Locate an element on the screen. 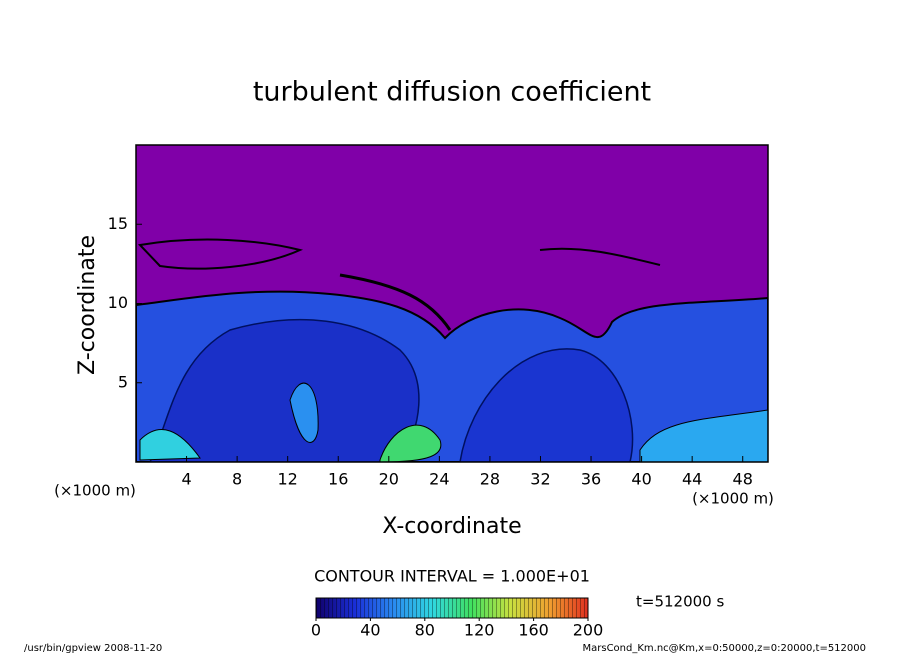  chart-title: turbulent diffusion coefficient is located at coordinates (452, 92).